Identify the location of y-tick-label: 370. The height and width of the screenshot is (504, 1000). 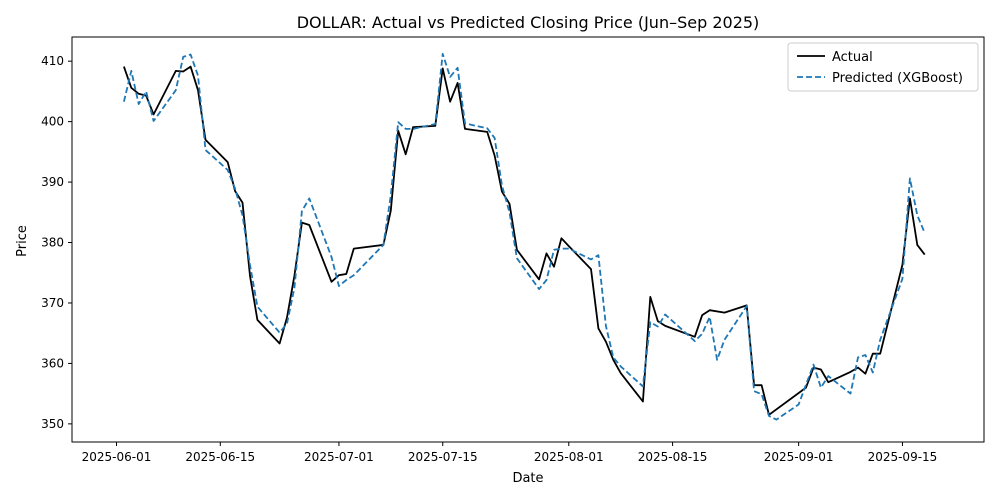
(52, 303).